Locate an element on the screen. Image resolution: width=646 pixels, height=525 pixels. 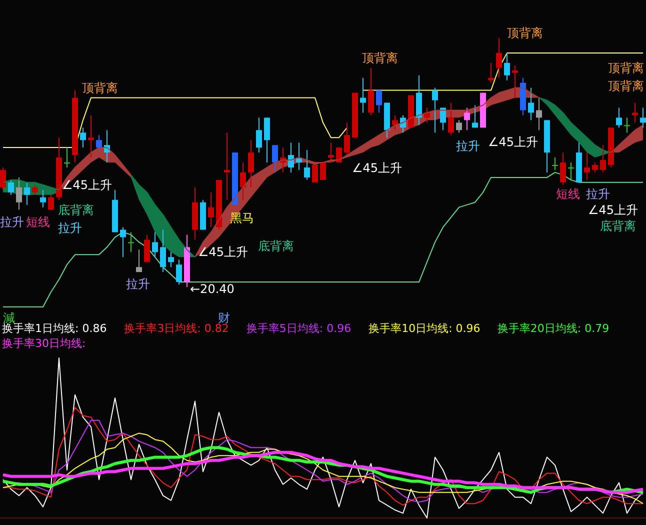
annotation: ←20.40 is located at coordinates (212, 289).